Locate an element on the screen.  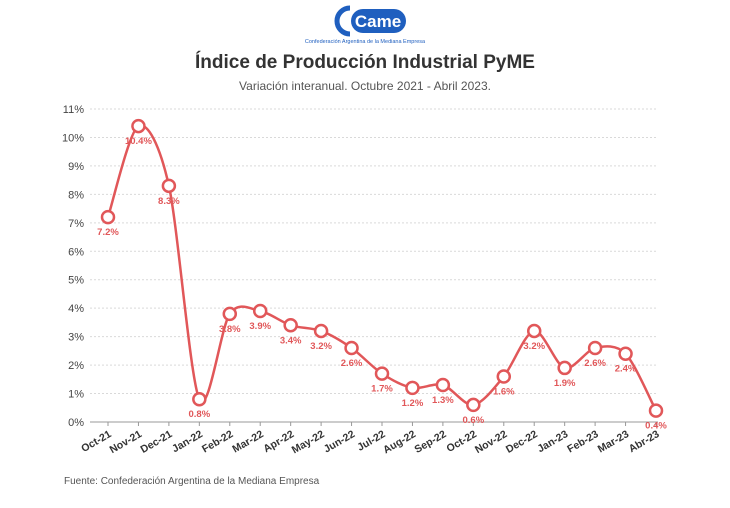
y-tick-label: 3% is located at coordinates (76, 338).